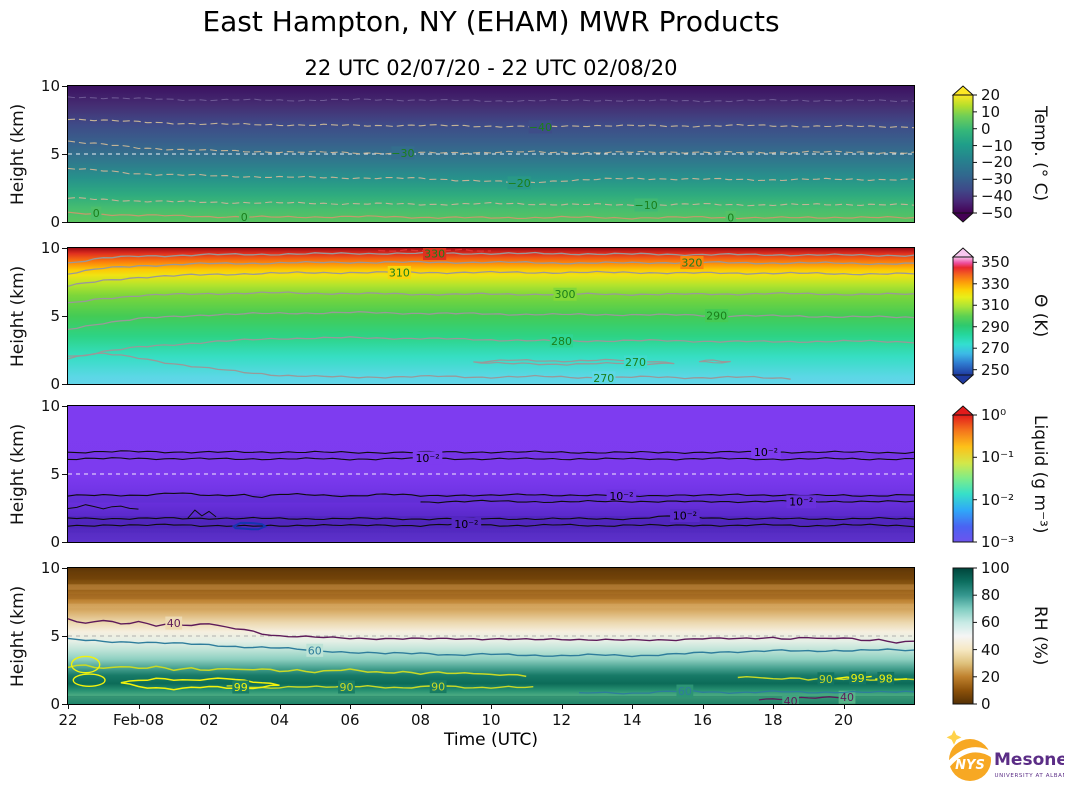 This screenshot has height=806, width=1066. I want to click on colorbar-tick-label: 10⁻¹, so click(998, 457).